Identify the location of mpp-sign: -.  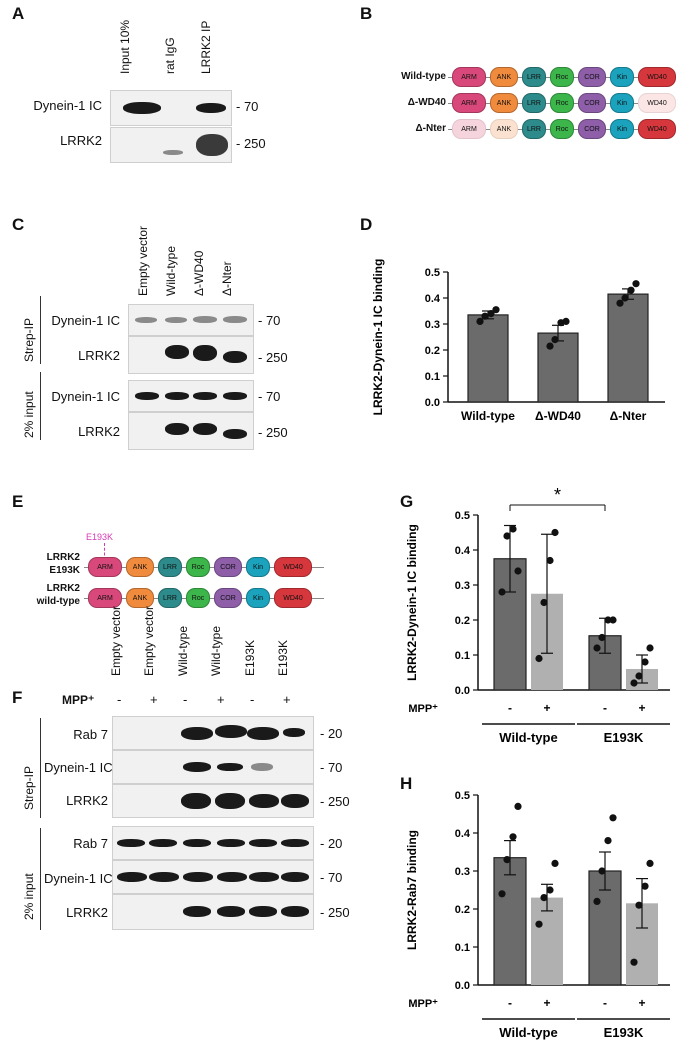
(119, 699).